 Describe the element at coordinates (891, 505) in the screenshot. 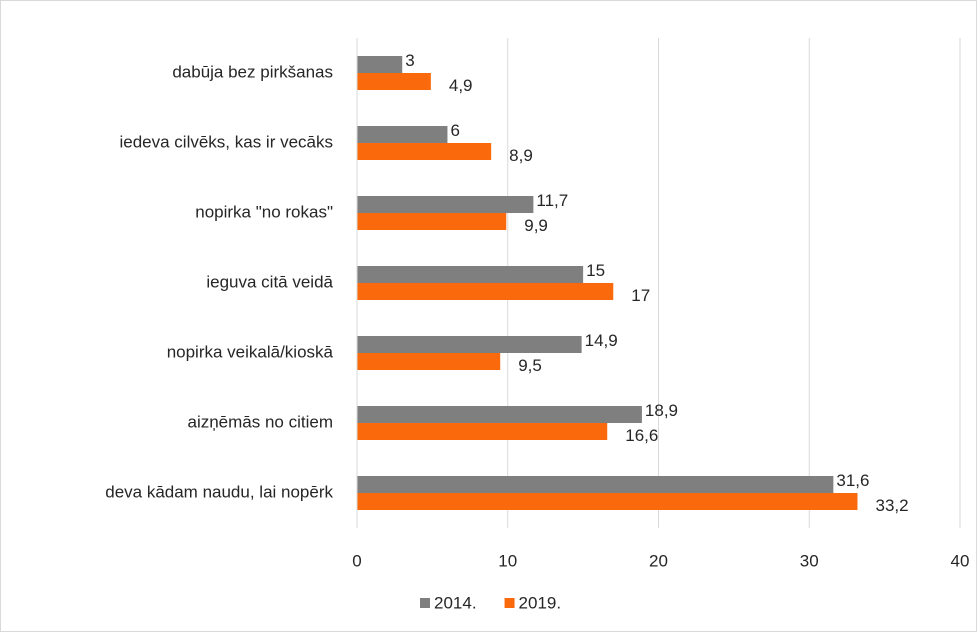

I see `data-label: 33,2` at that location.